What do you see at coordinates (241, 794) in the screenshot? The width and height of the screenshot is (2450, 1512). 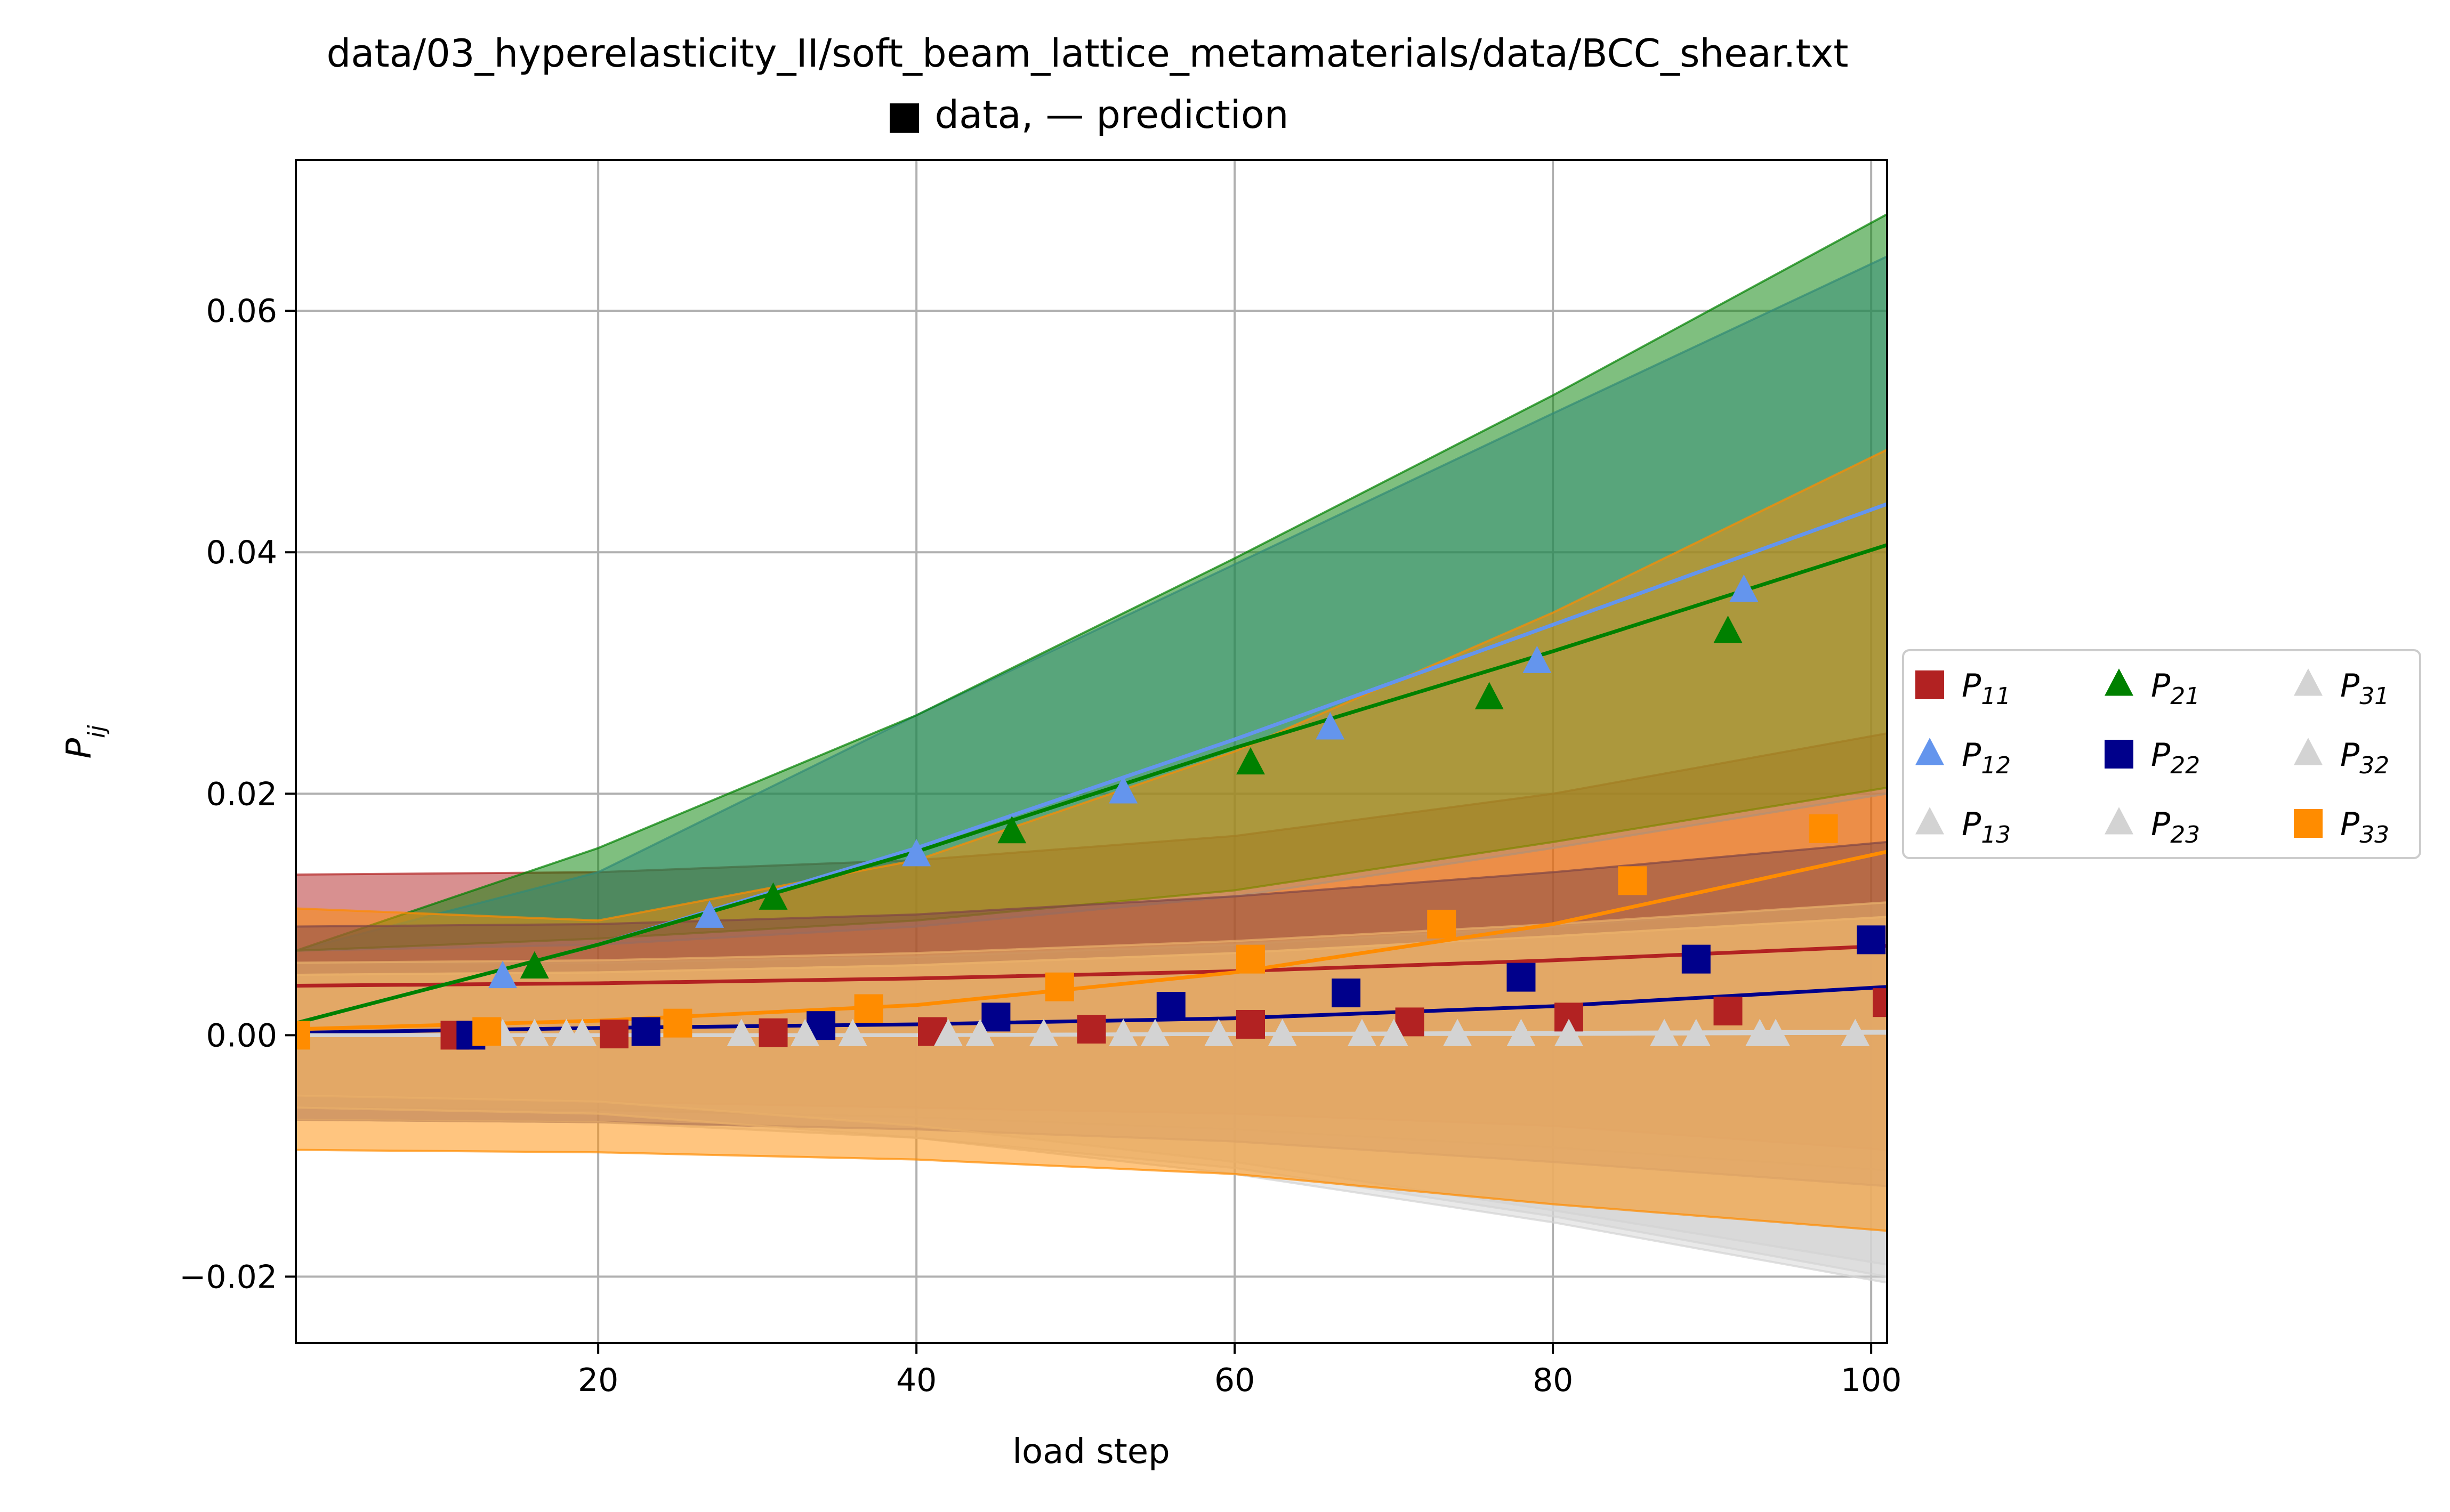 I see `y-tick-label: 0.02` at bounding box center [241, 794].